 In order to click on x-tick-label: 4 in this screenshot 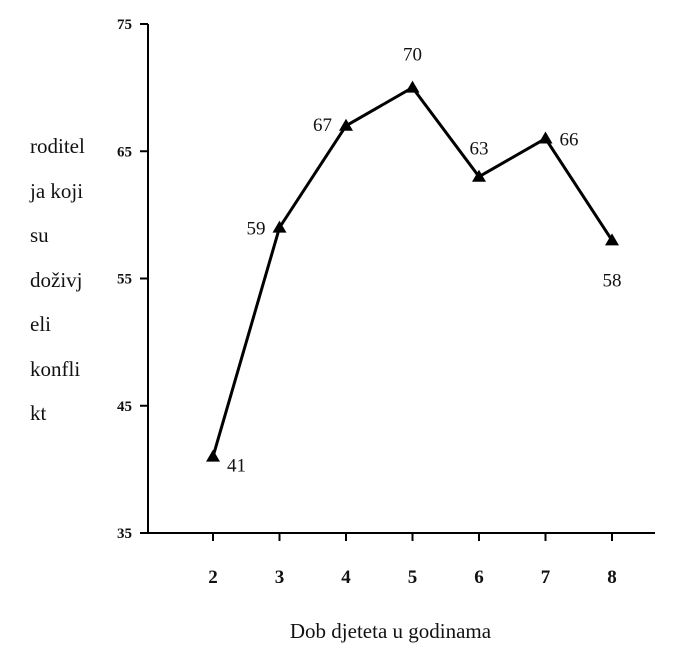, I will do `click(346, 577)`.